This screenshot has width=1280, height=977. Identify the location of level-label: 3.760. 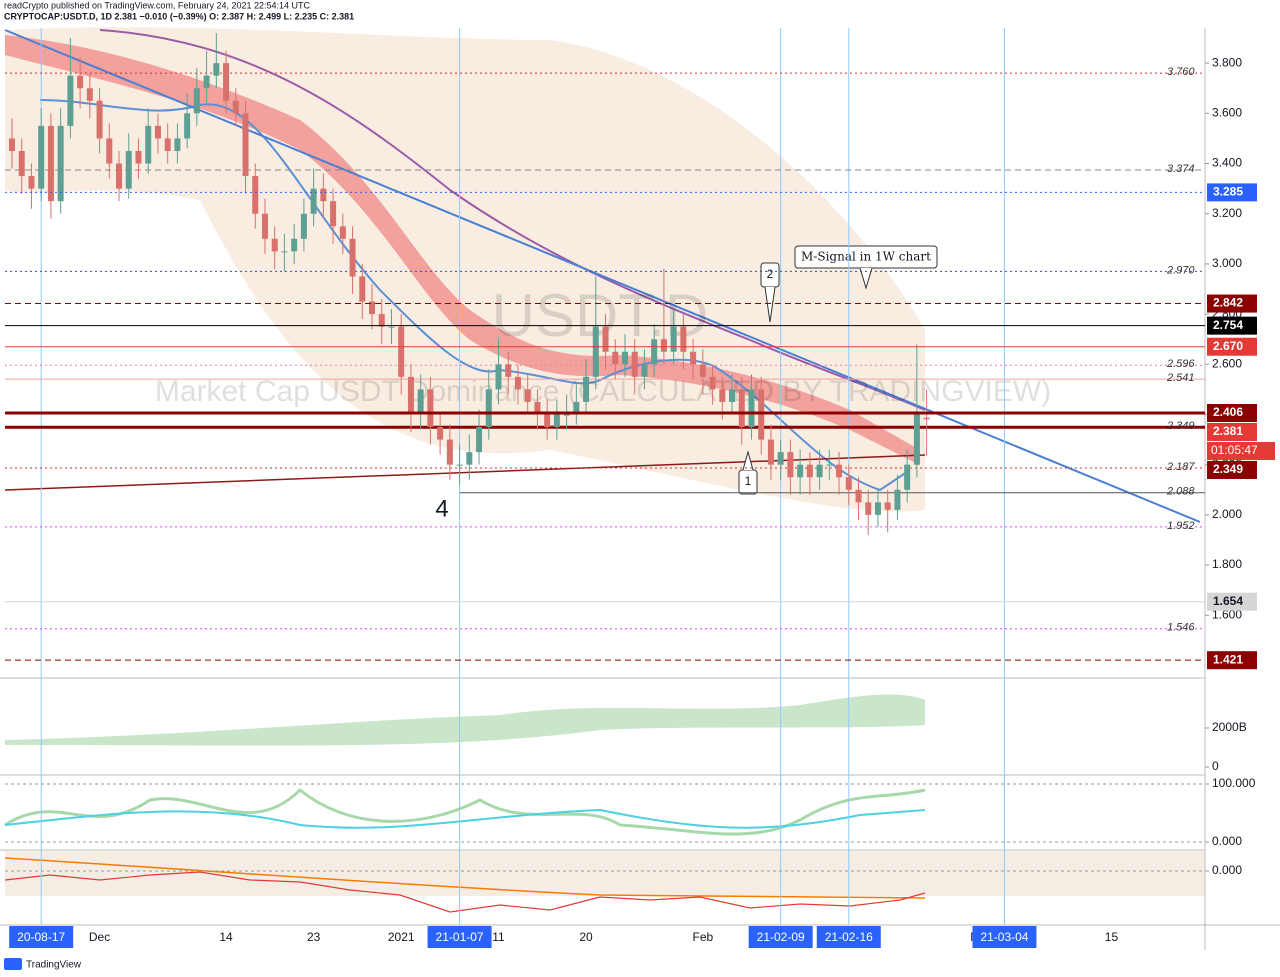
(1181, 72).